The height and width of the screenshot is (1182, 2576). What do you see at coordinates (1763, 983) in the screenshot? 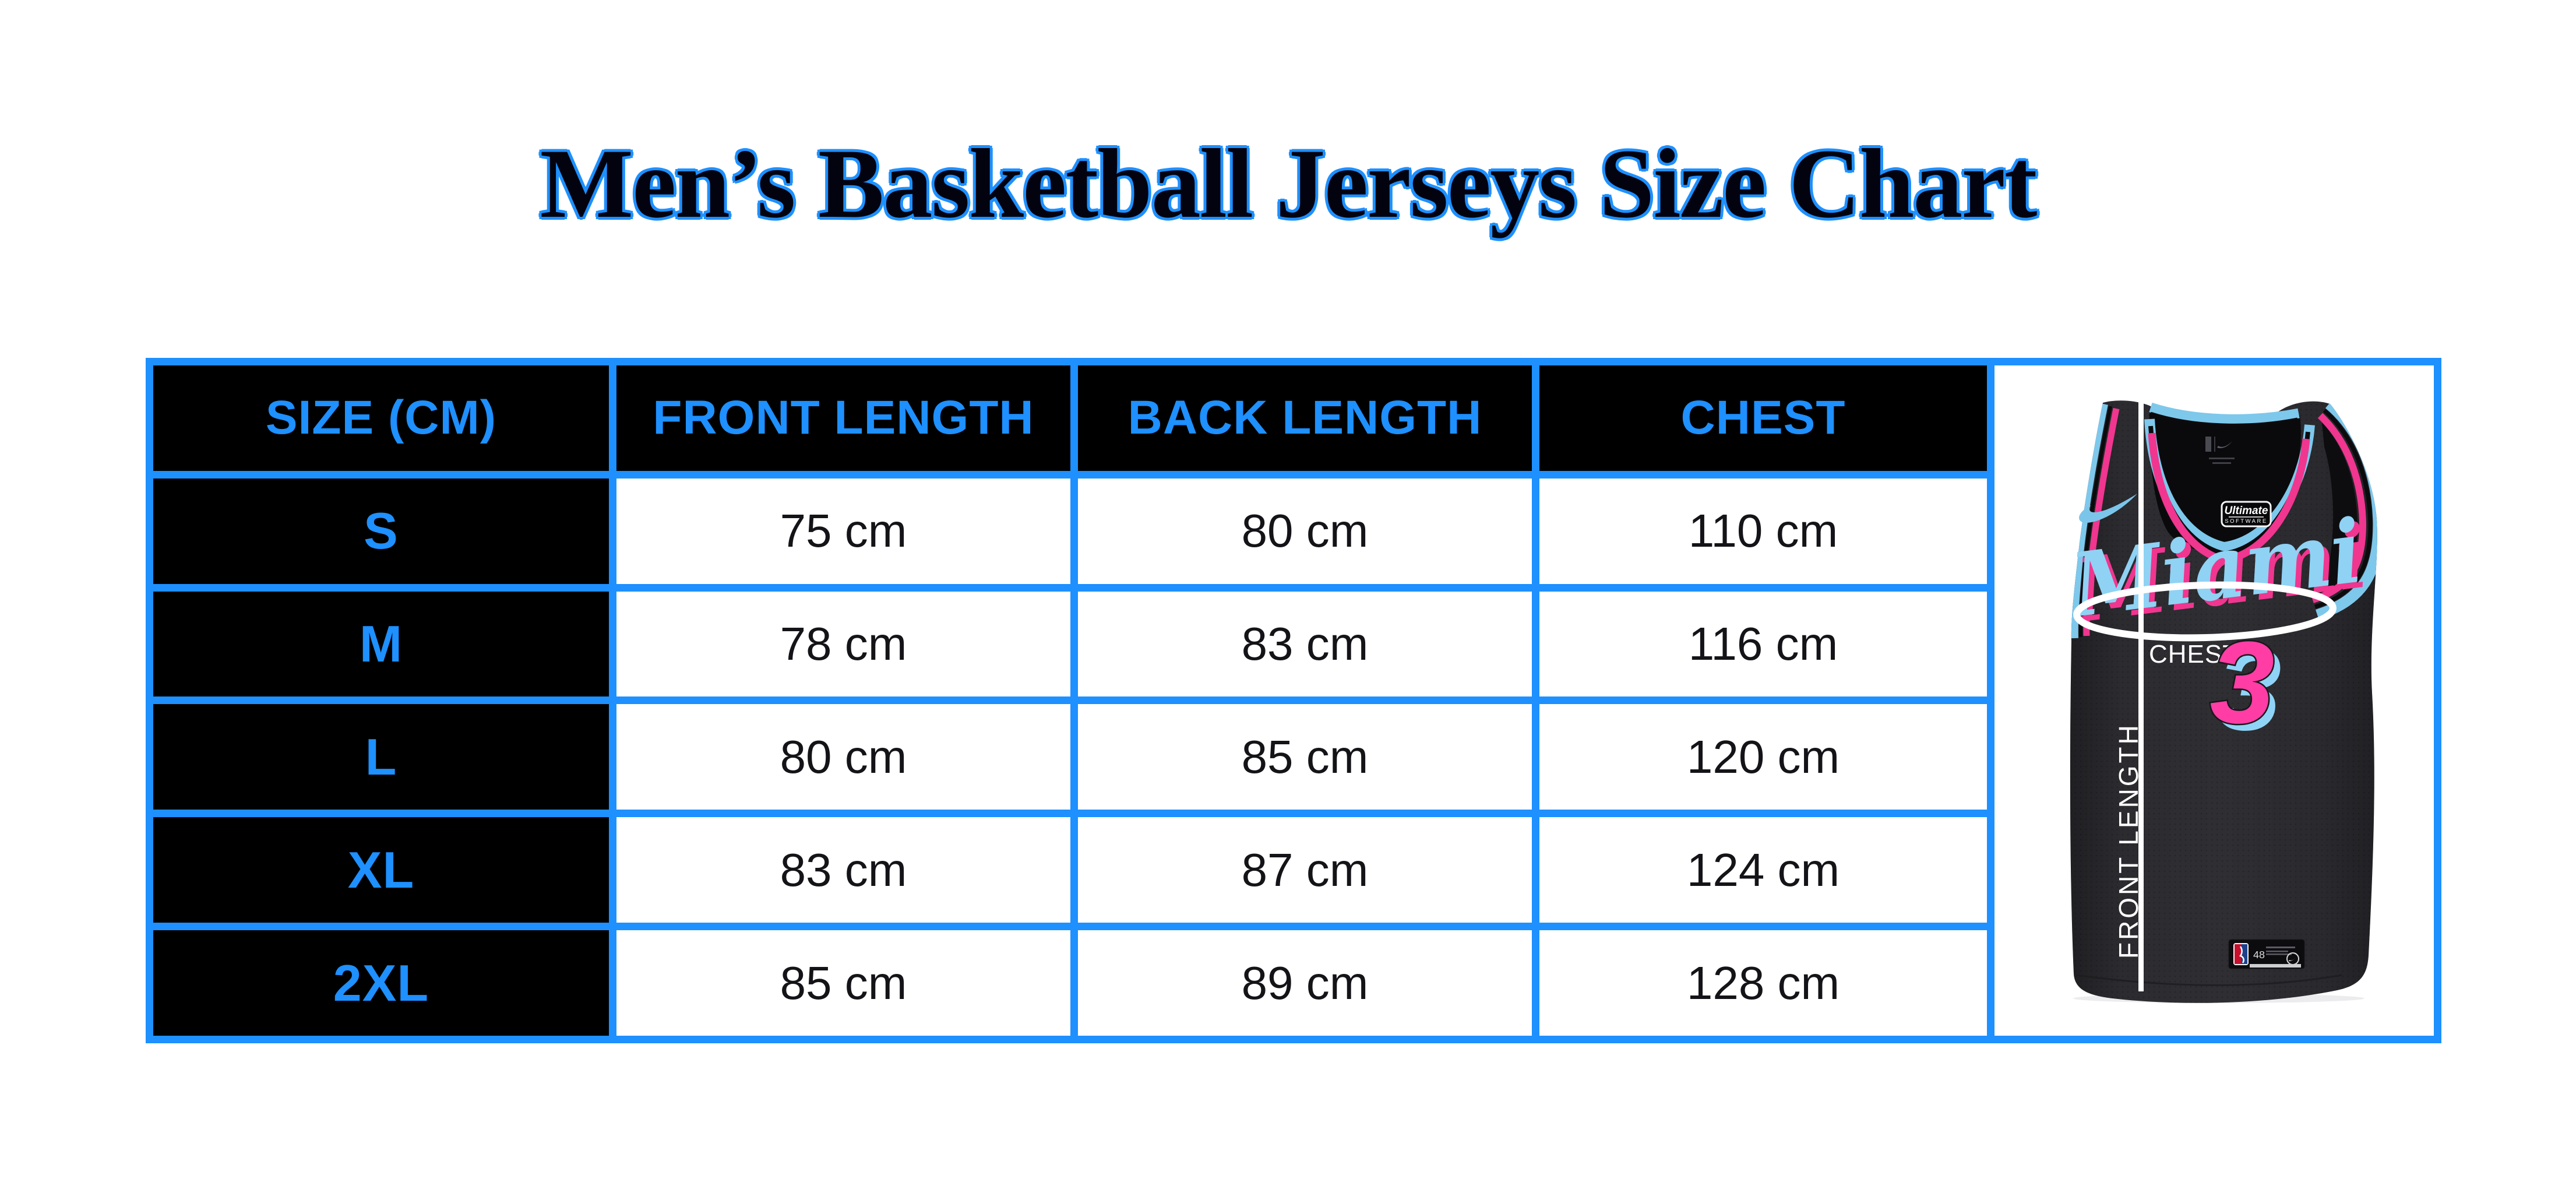
I see `row-2xl-chest: 128 cm` at bounding box center [1763, 983].